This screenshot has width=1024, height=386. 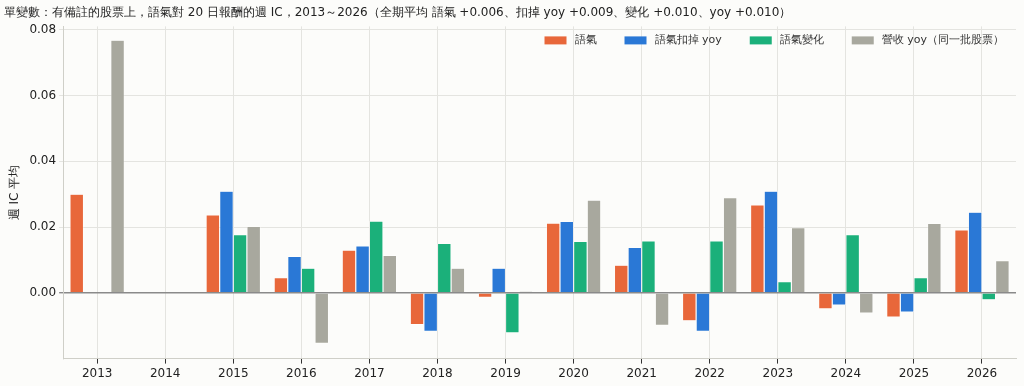 What do you see at coordinates (398, 12) in the screenshot?
I see `chart-title: 單變數：有備註的股票上，語氣對 20 日報酬的週 IC，2013～2026（全期平均 語氣 +0.006、扣掉 yoy +0.009、變化 +0.010、yoy +0.010）` at bounding box center [398, 12].